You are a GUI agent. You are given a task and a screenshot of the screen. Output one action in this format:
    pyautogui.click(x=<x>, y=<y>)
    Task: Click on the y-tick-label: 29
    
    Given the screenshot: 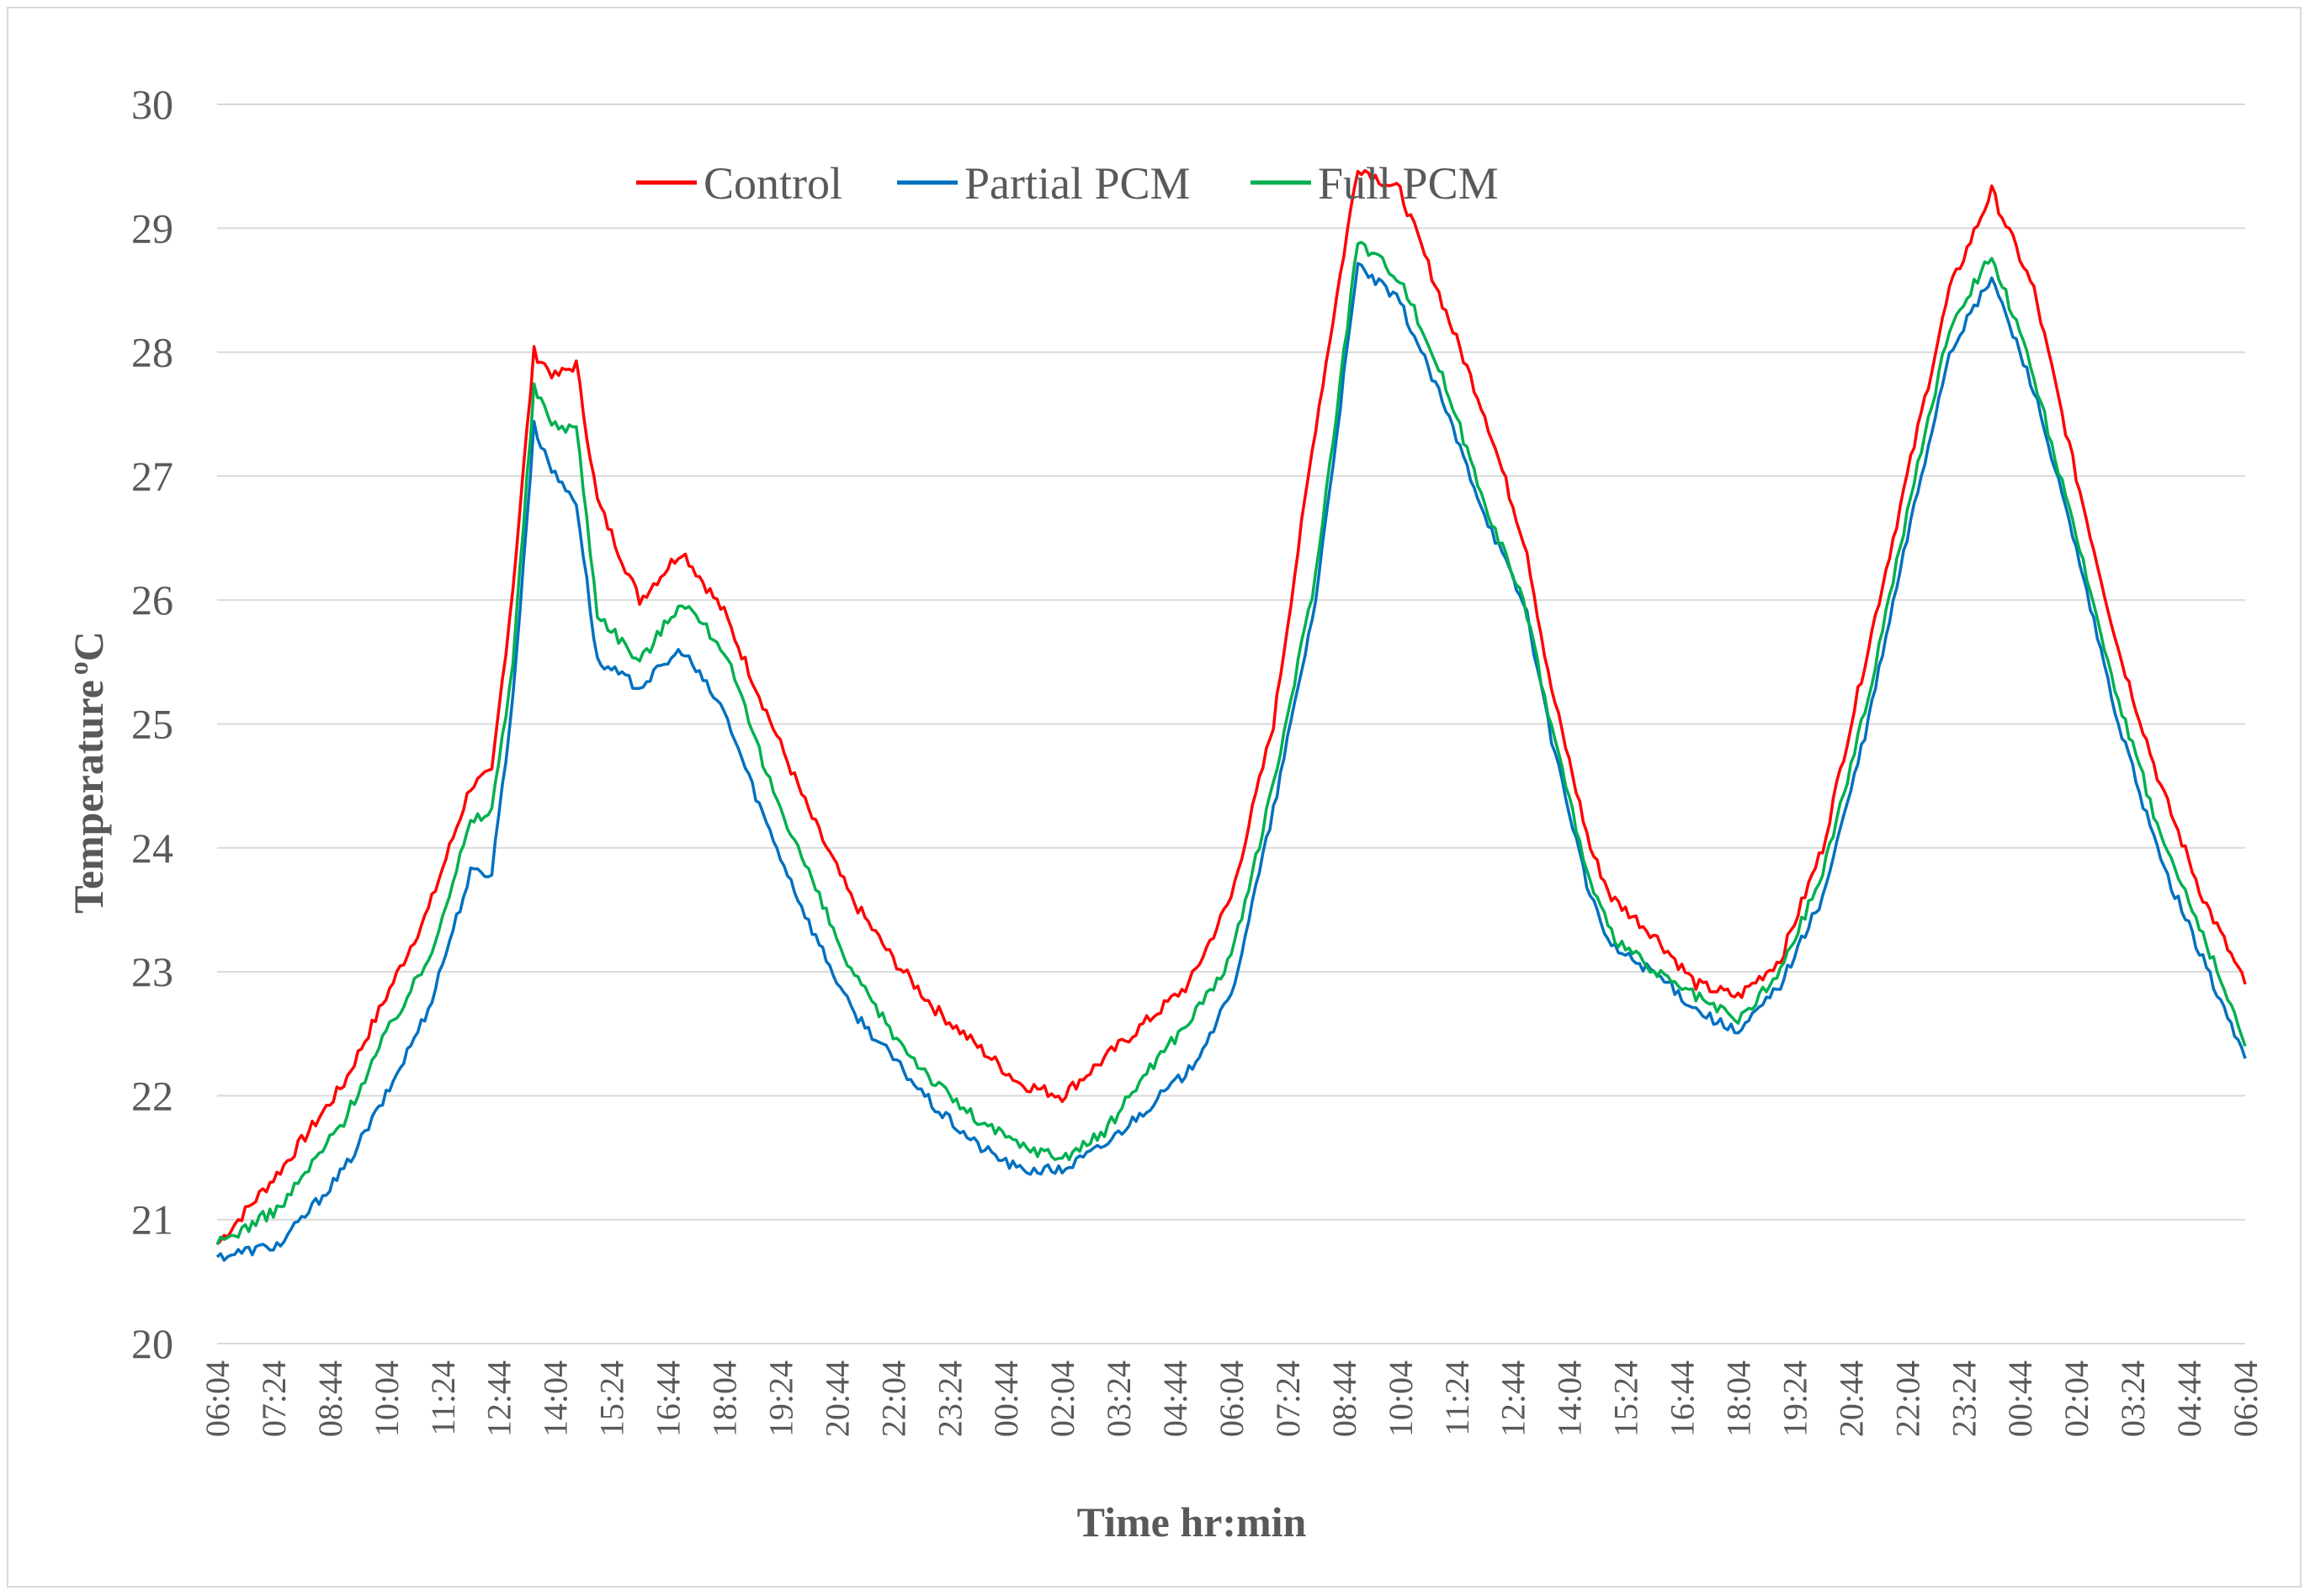 What is the action you would take?
    pyautogui.click(x=152, y=228)
    